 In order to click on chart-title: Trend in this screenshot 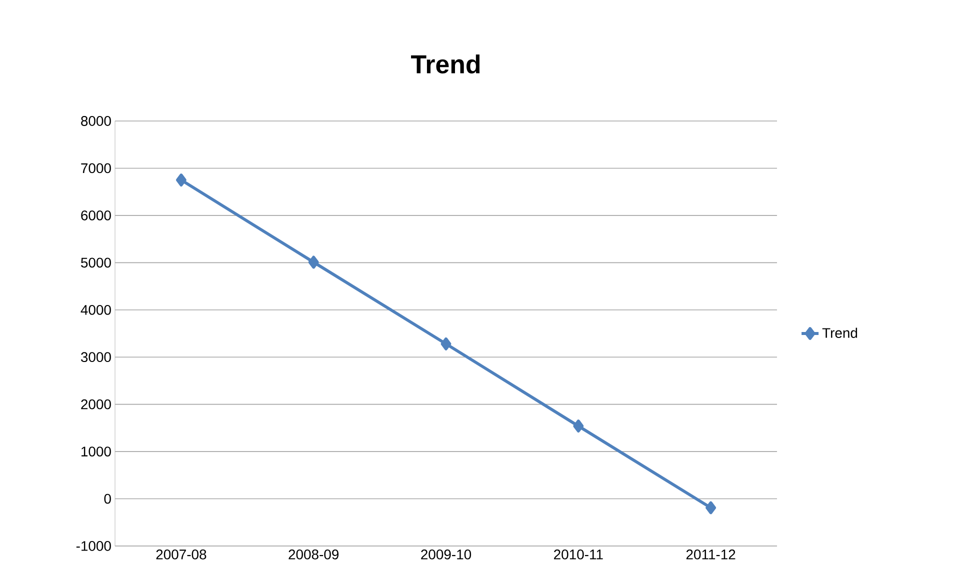, I will do `click(445, 64)`.